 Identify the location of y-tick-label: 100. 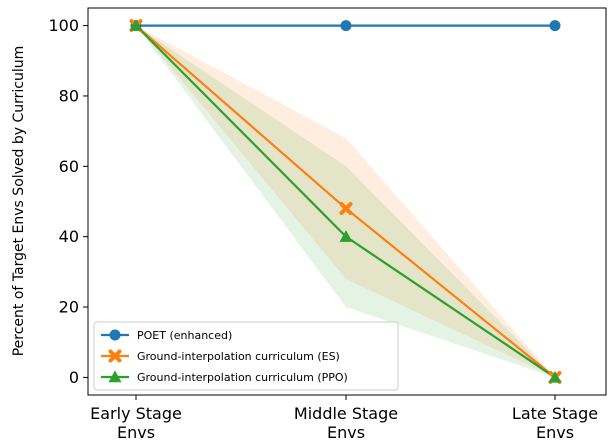
(63, 25).